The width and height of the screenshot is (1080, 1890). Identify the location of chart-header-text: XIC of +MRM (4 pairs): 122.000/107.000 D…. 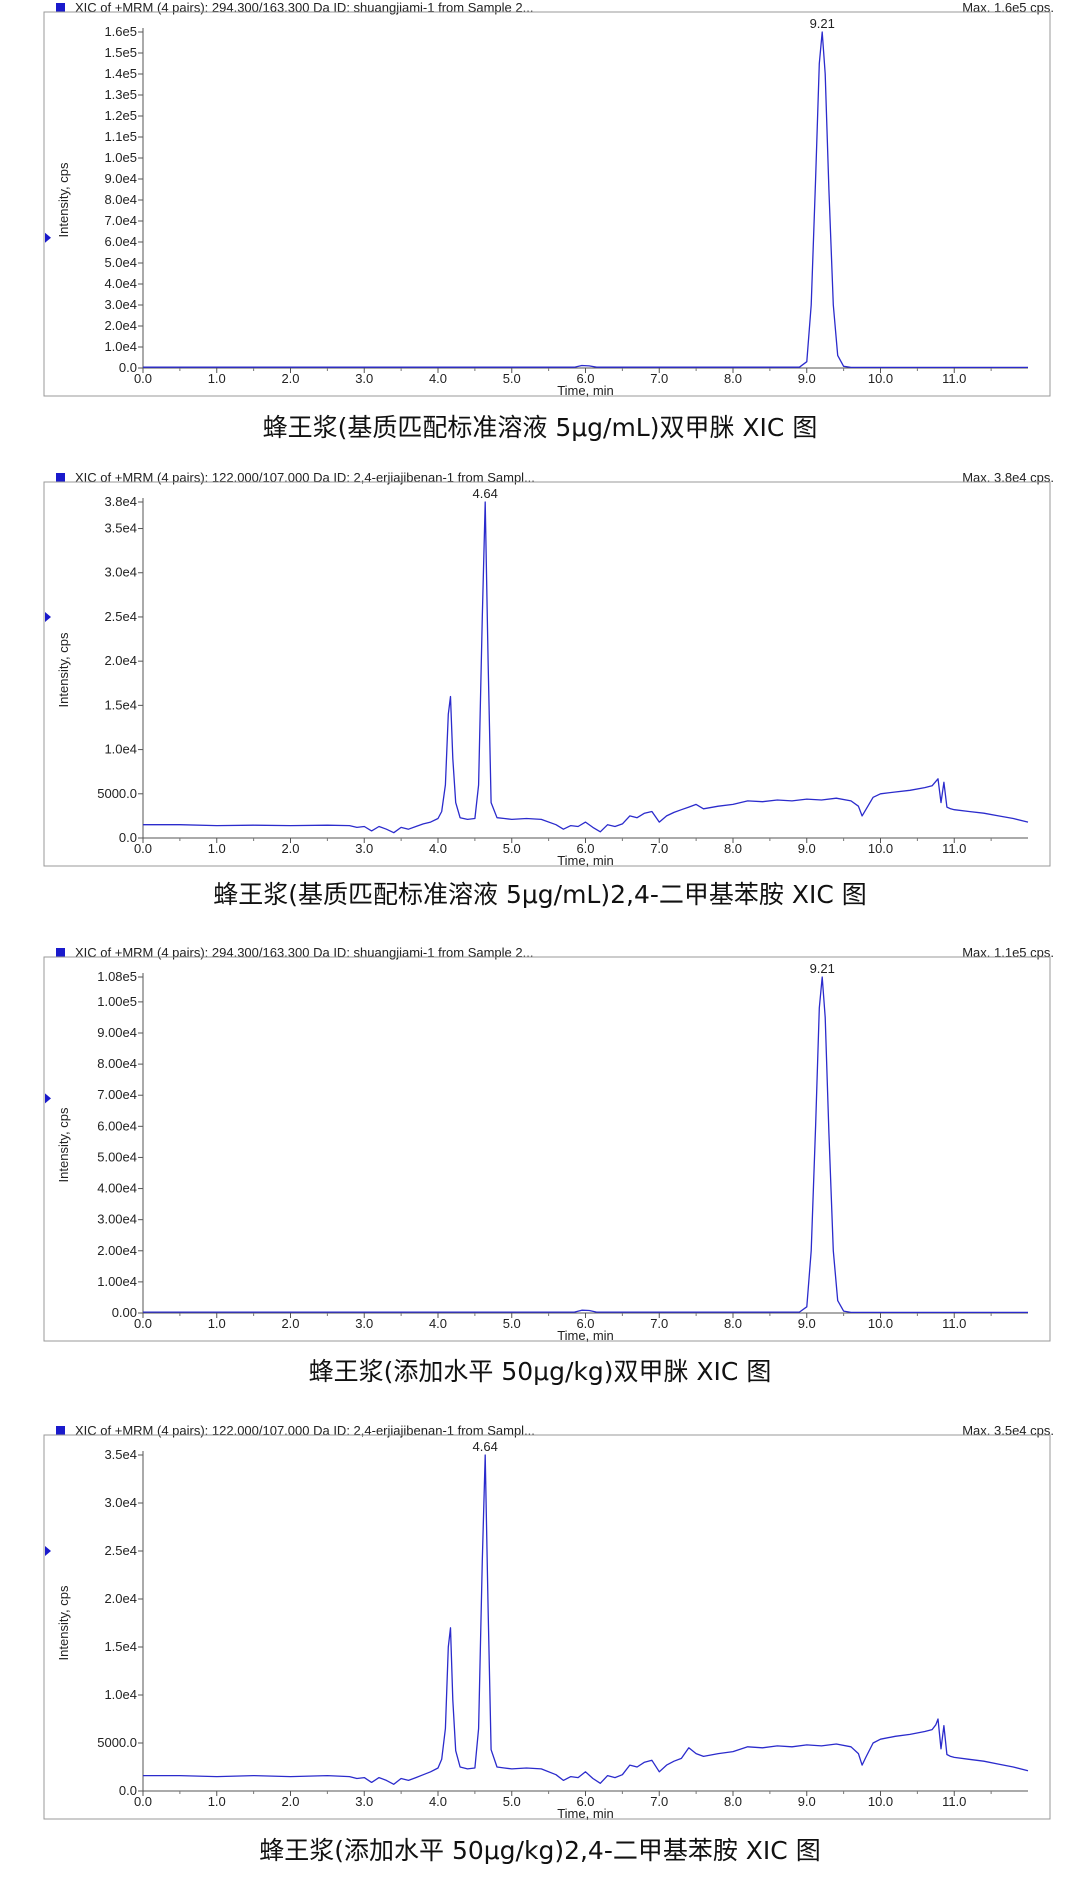
(305, 1430).